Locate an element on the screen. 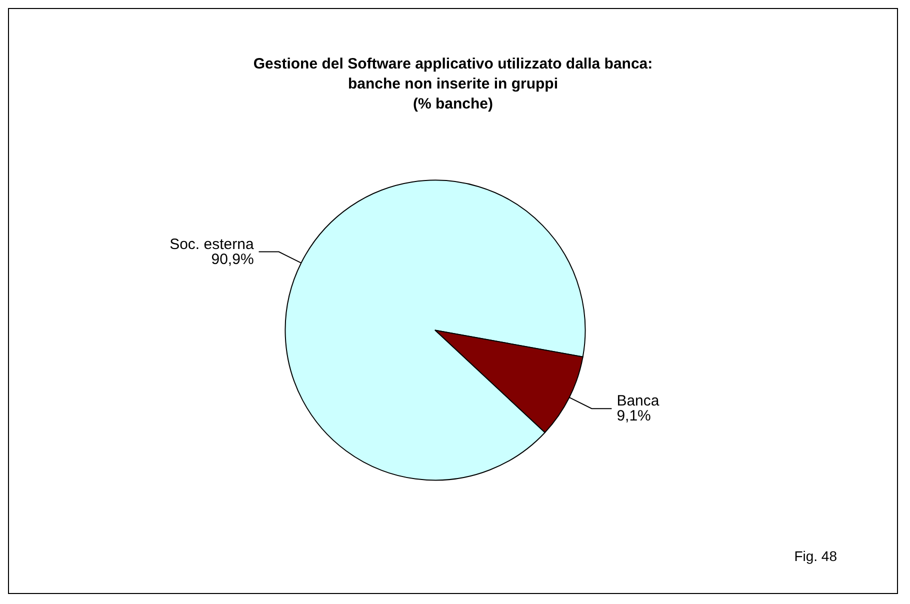 Image resolution: width=910 pixels, height=604 pixels. slice-label: Soc. esterna is located at coordinates (212, 244).